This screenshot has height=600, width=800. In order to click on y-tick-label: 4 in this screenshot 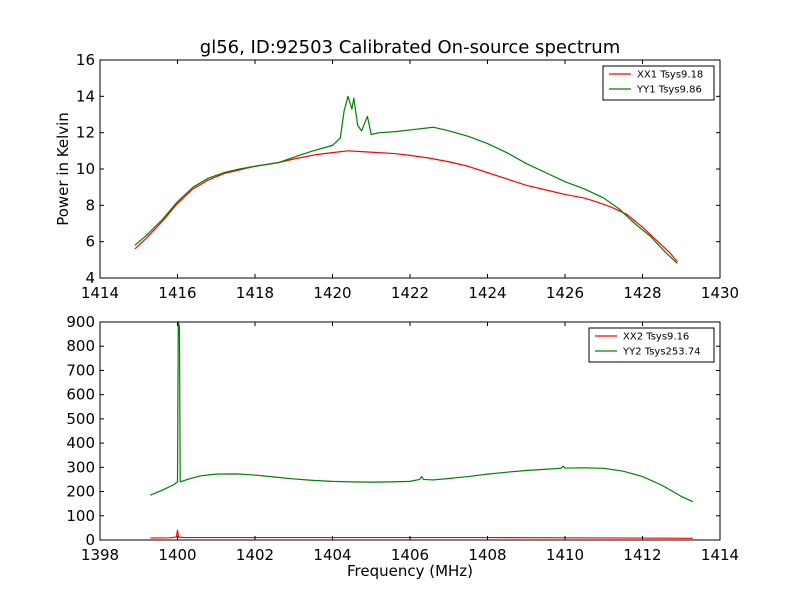, I will do `click(90, 278)`.